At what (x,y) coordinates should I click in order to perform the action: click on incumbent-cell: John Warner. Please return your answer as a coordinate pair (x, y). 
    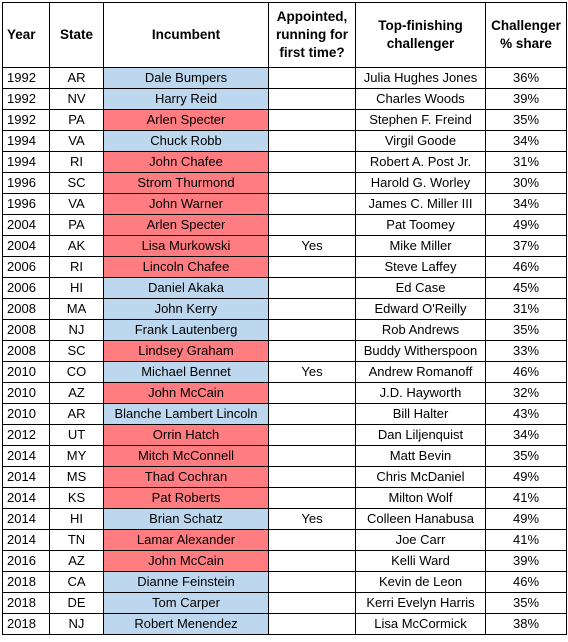
    Looking at the image, I should click on (186, 204).